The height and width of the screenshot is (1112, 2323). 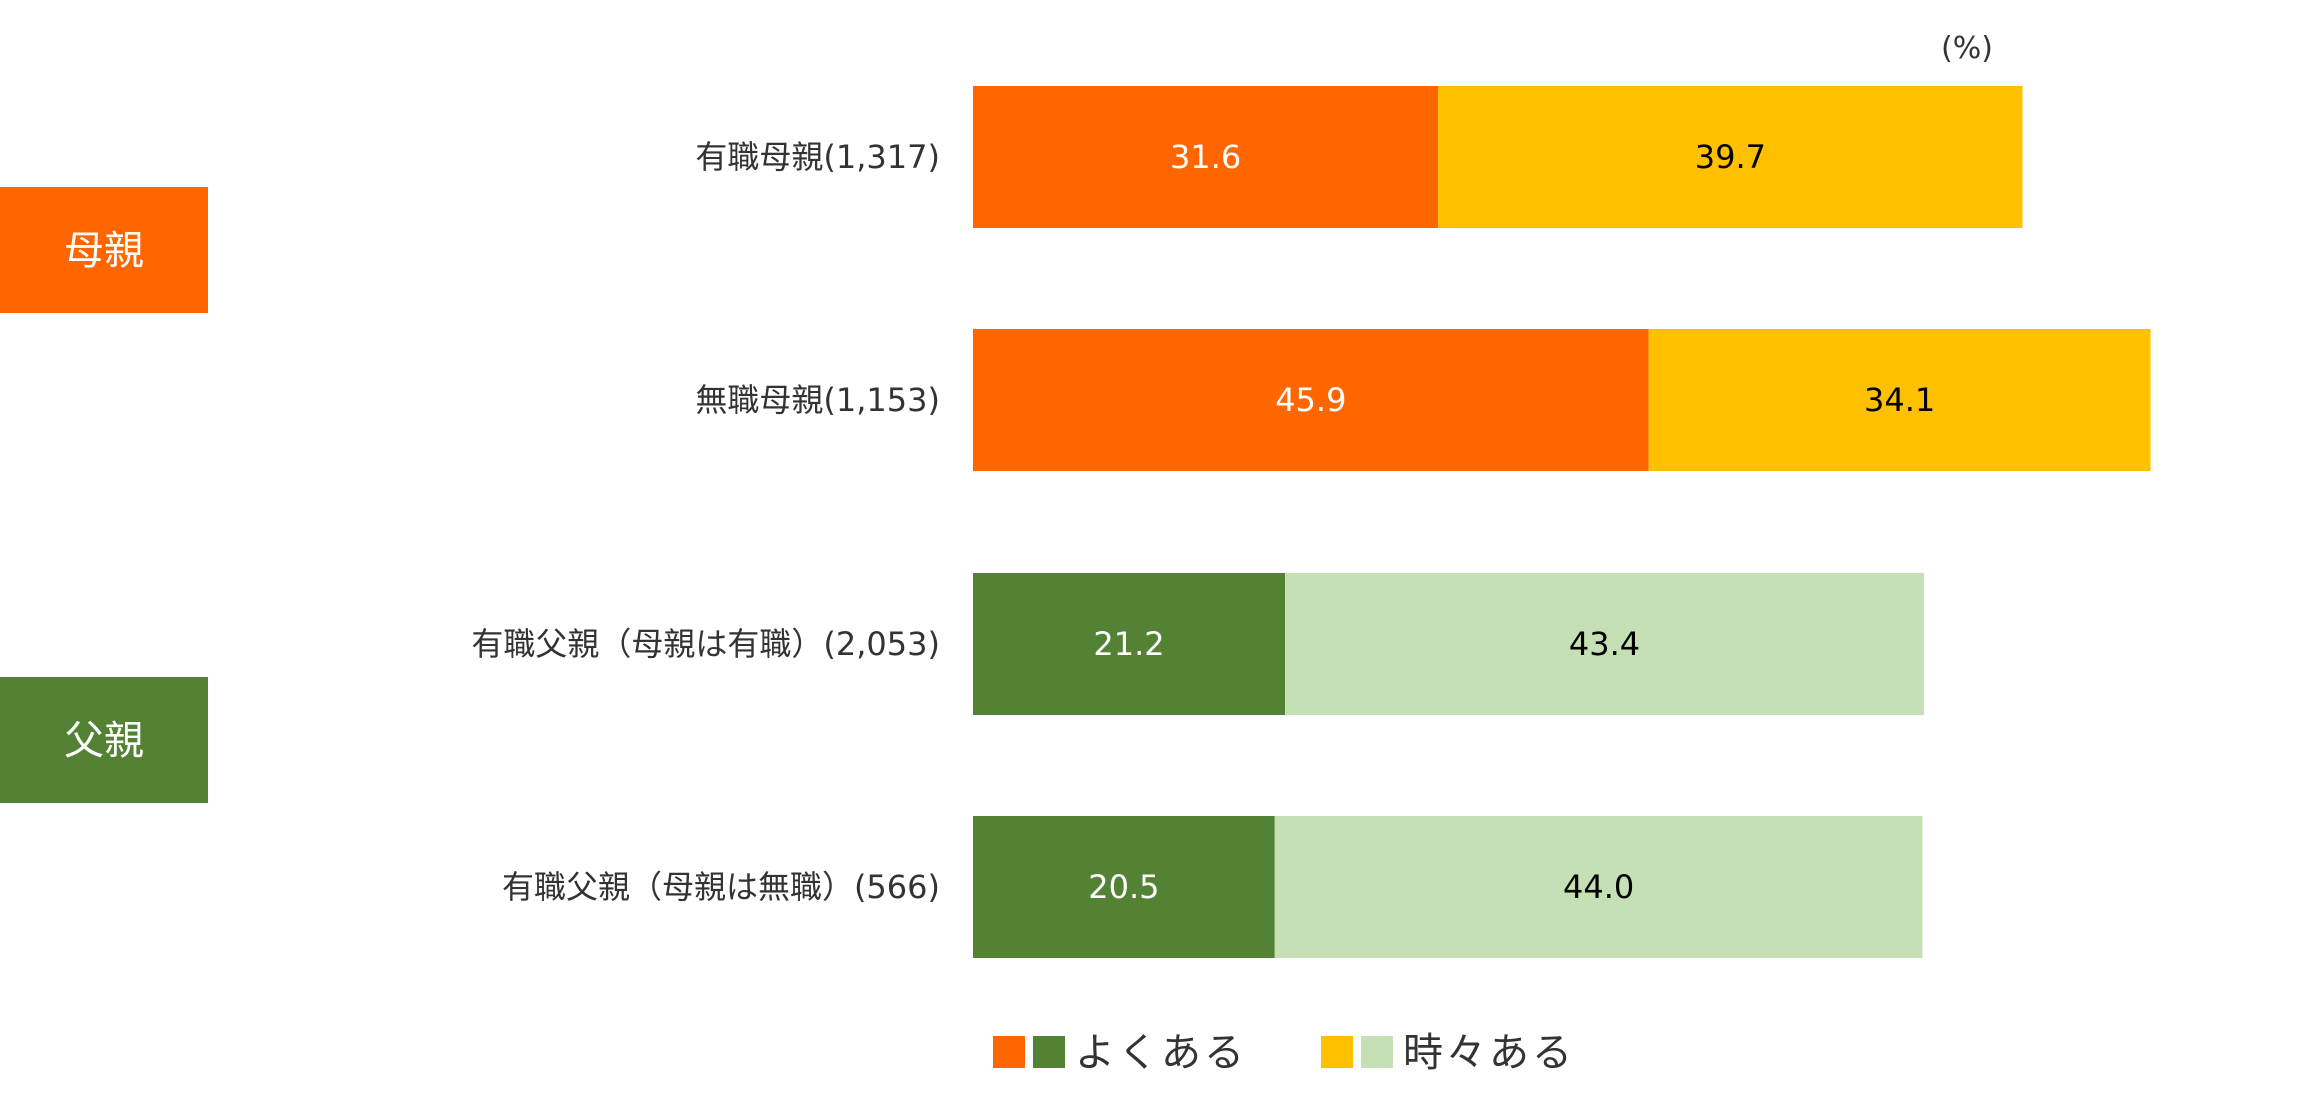 What do you see at coordinates (705, 644) in the screenshot?
I see `category-label-2: 有職父親（母親は有職）(2,053)` at bounding box center [705, 644].